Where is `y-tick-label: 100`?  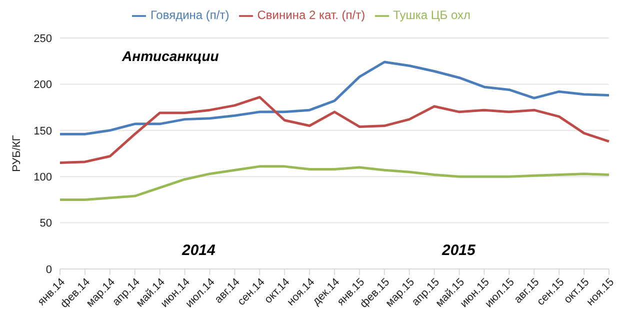
y-tick-label: 100 is located at coordinates (43, 178).